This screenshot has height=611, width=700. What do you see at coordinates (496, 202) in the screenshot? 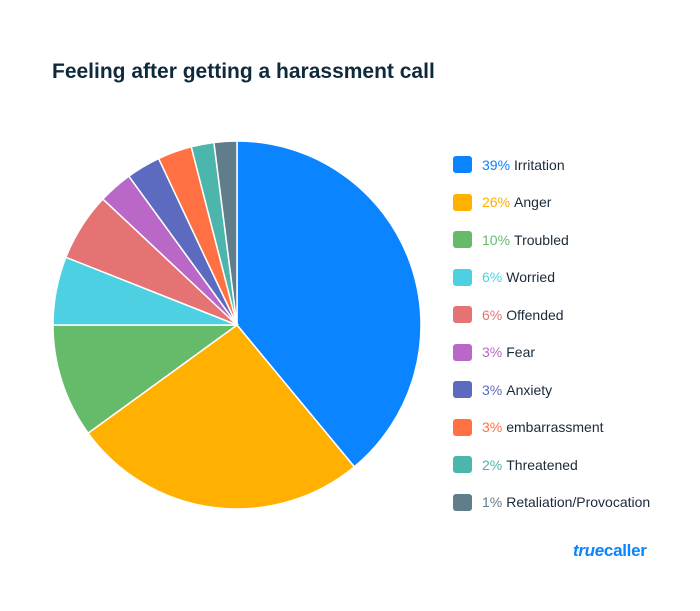
I see `legend-percent: 26%` at bounding box center [496, 202].